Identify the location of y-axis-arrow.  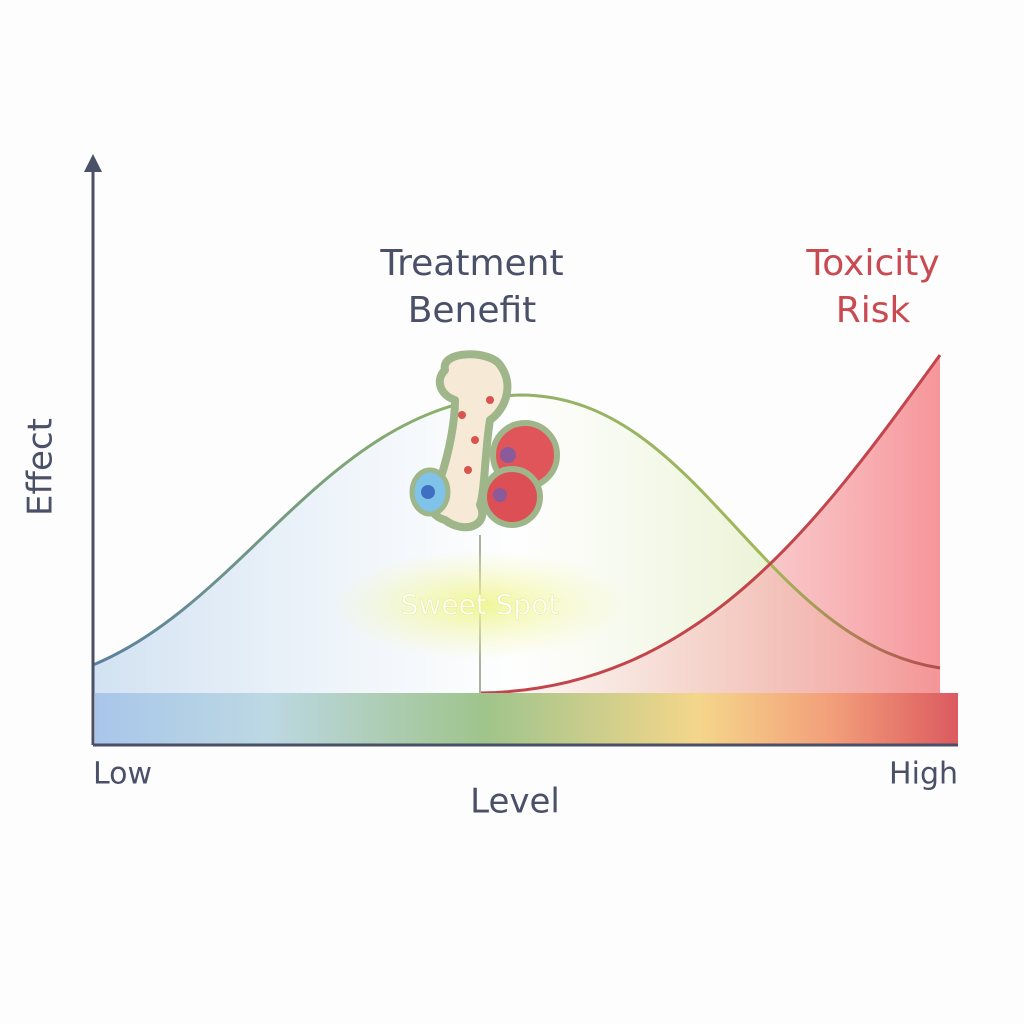
(93, 163).